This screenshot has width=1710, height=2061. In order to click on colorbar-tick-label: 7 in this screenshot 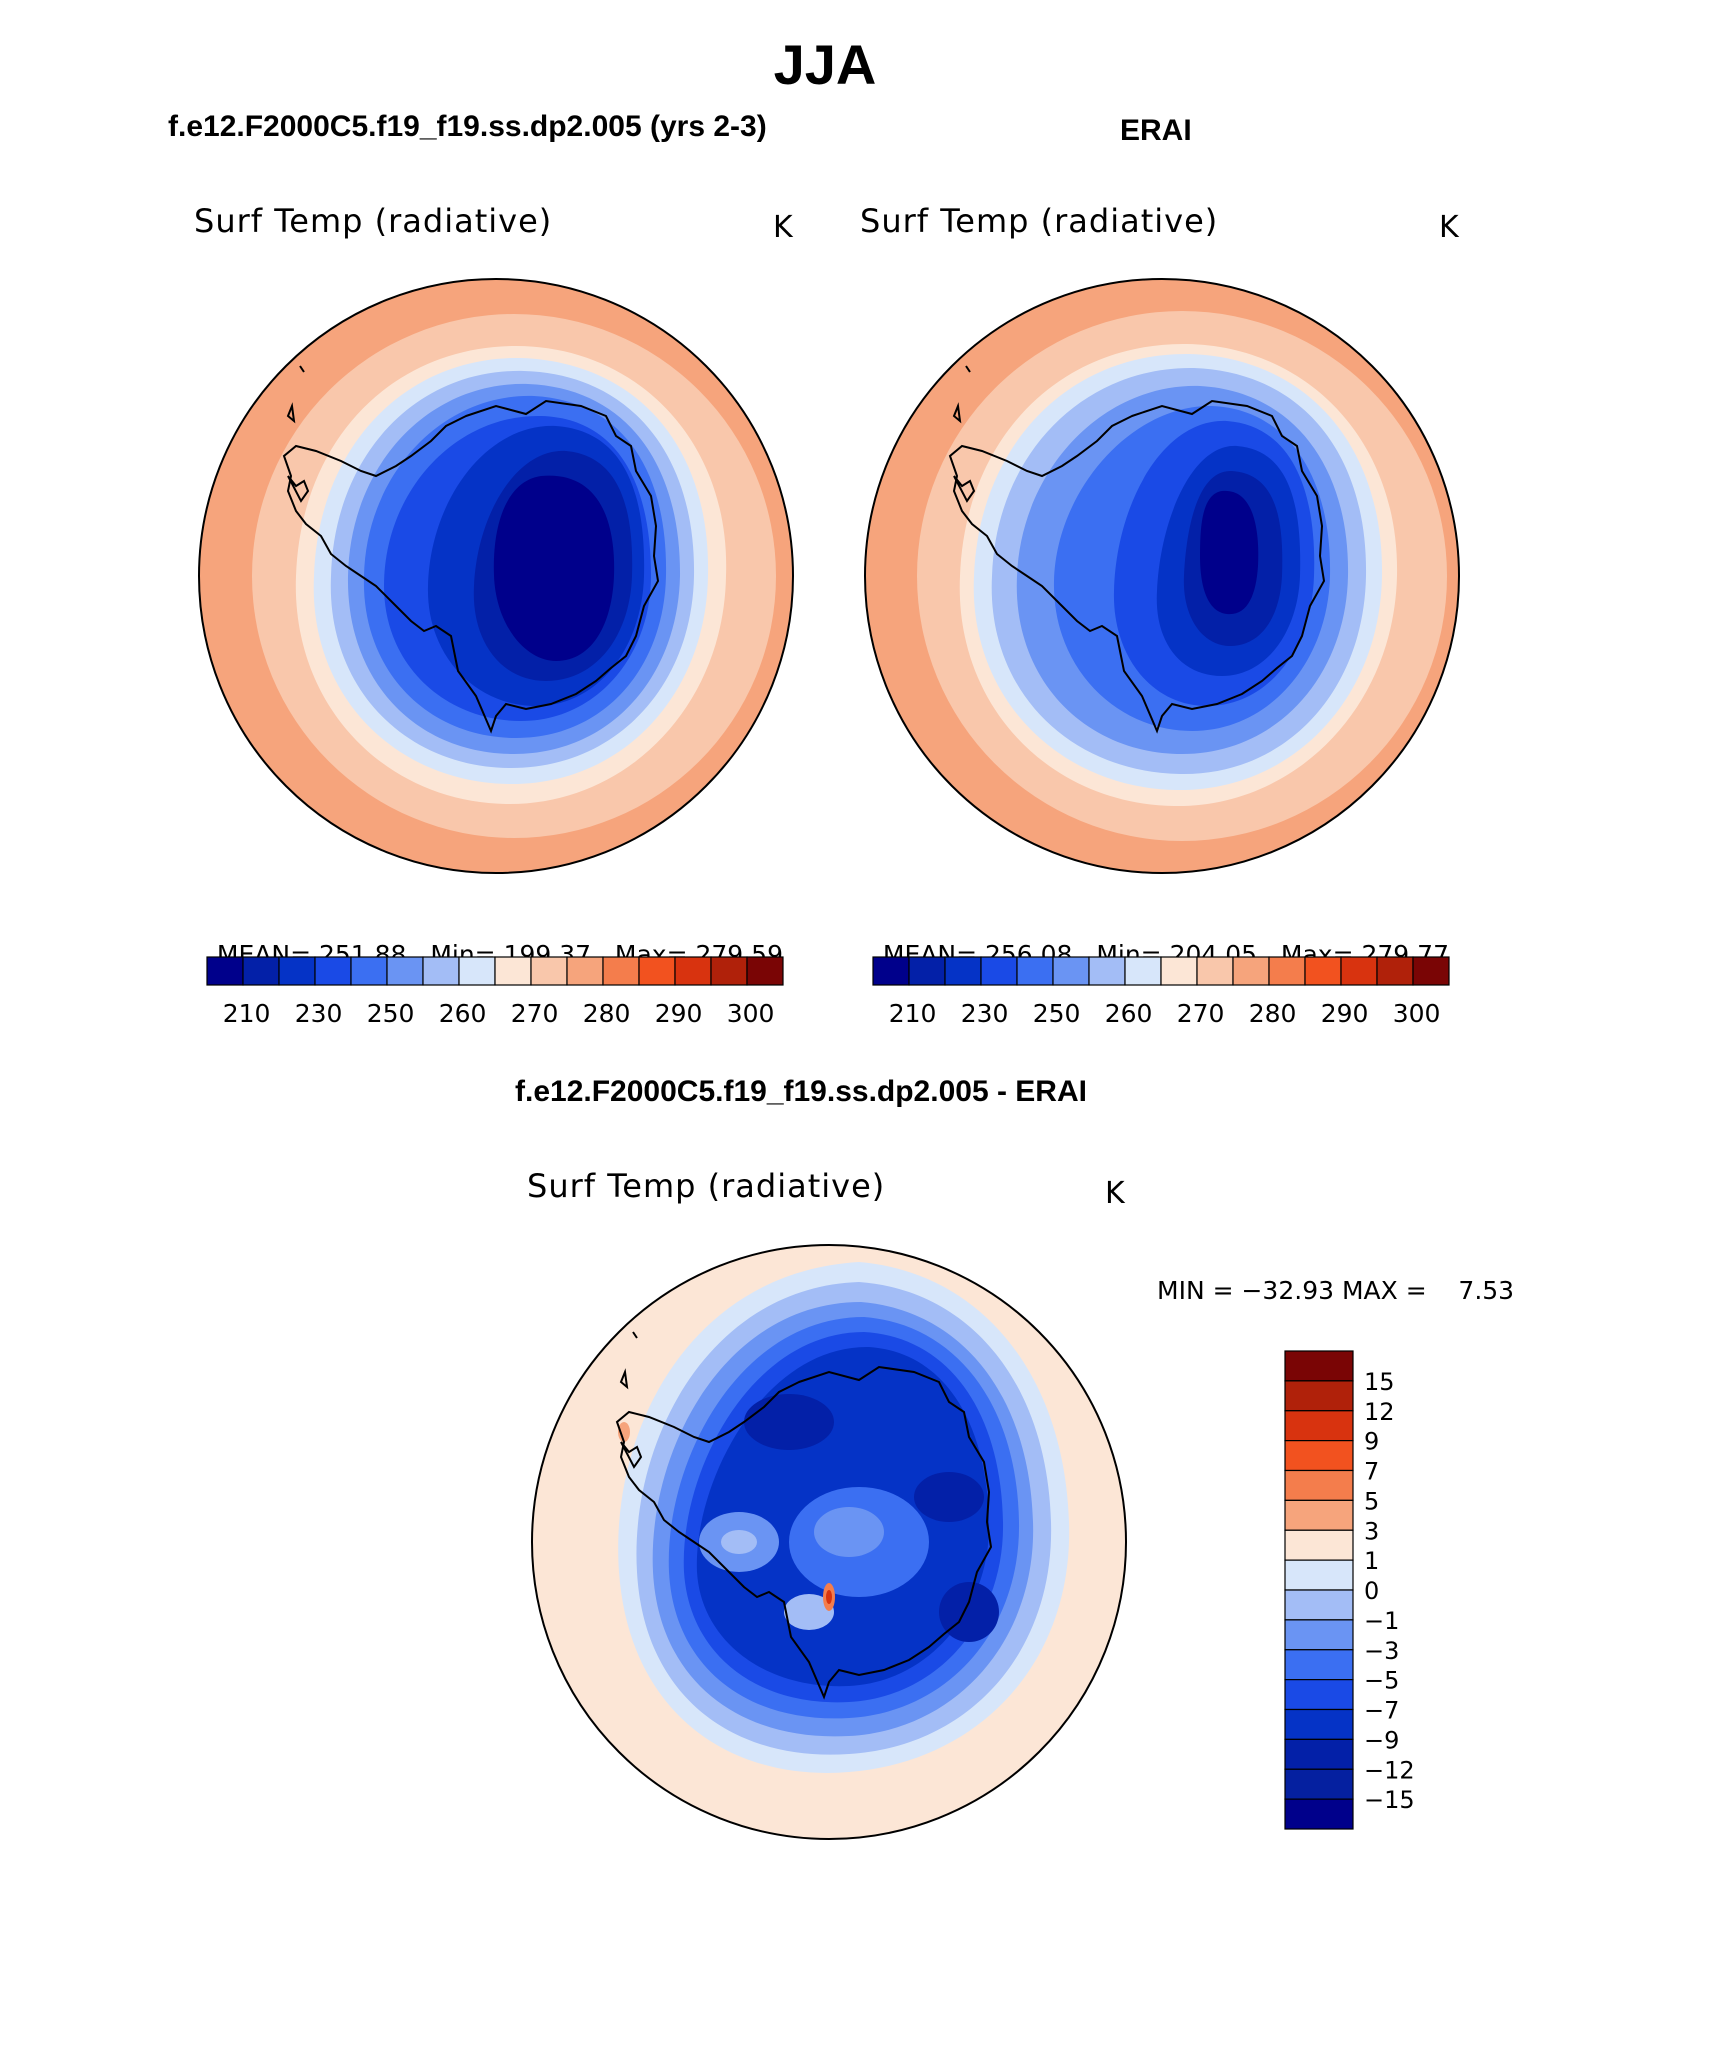, I will do `click(1371, 1472)`.